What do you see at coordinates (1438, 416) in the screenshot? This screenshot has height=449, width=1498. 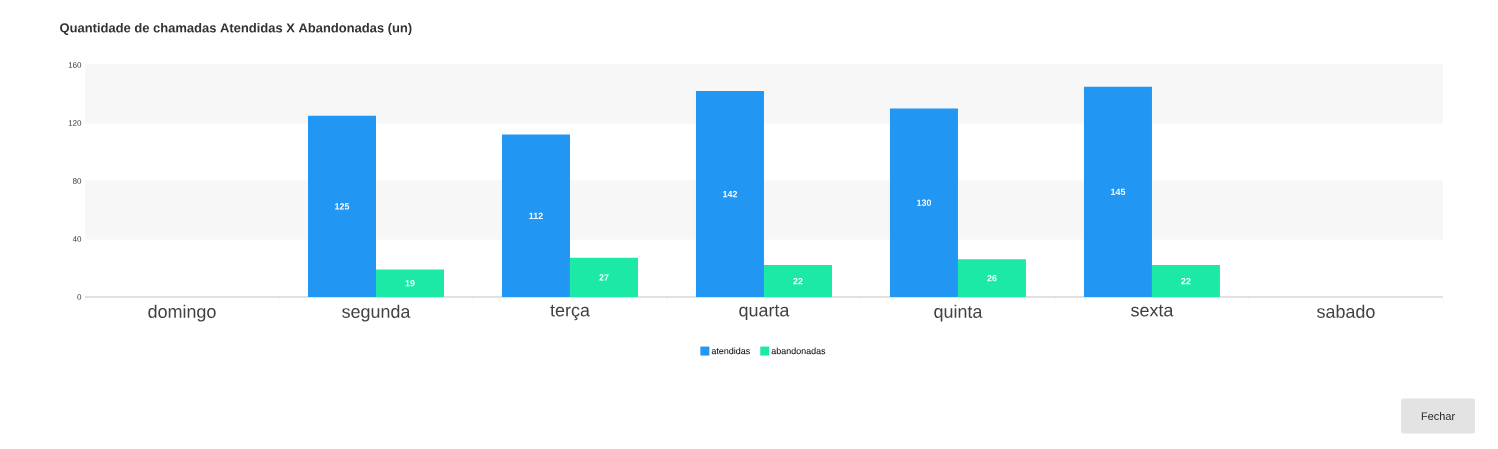 I see `text: Fechar` at bounding box center [1438, 416].